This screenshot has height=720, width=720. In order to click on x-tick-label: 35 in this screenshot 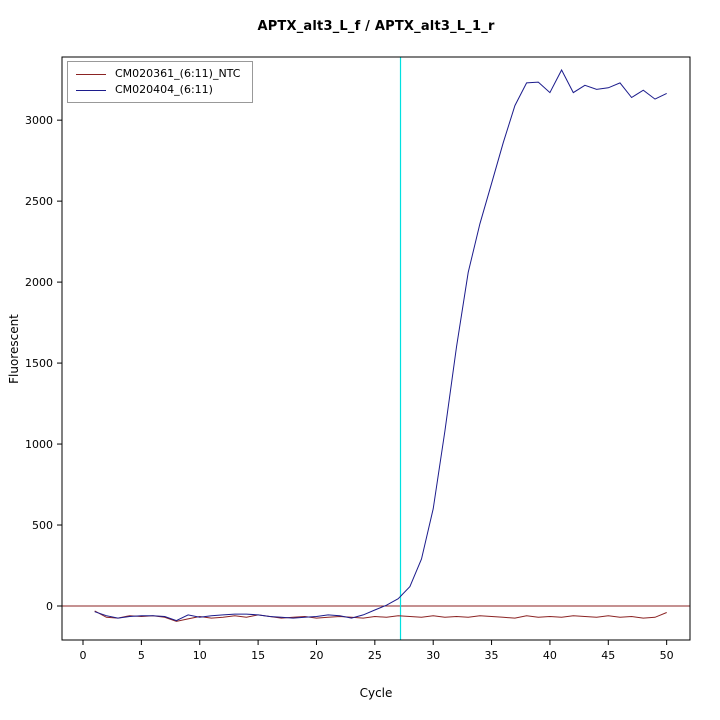, I will do `click(492, 655)`.